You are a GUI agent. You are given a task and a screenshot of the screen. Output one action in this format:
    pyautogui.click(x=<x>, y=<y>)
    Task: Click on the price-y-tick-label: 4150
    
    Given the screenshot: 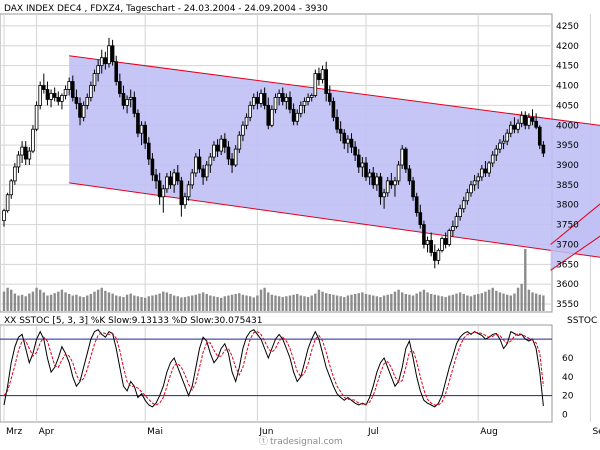 What is the action you would take?
    pyautogui.click(x=567, y=67)
    